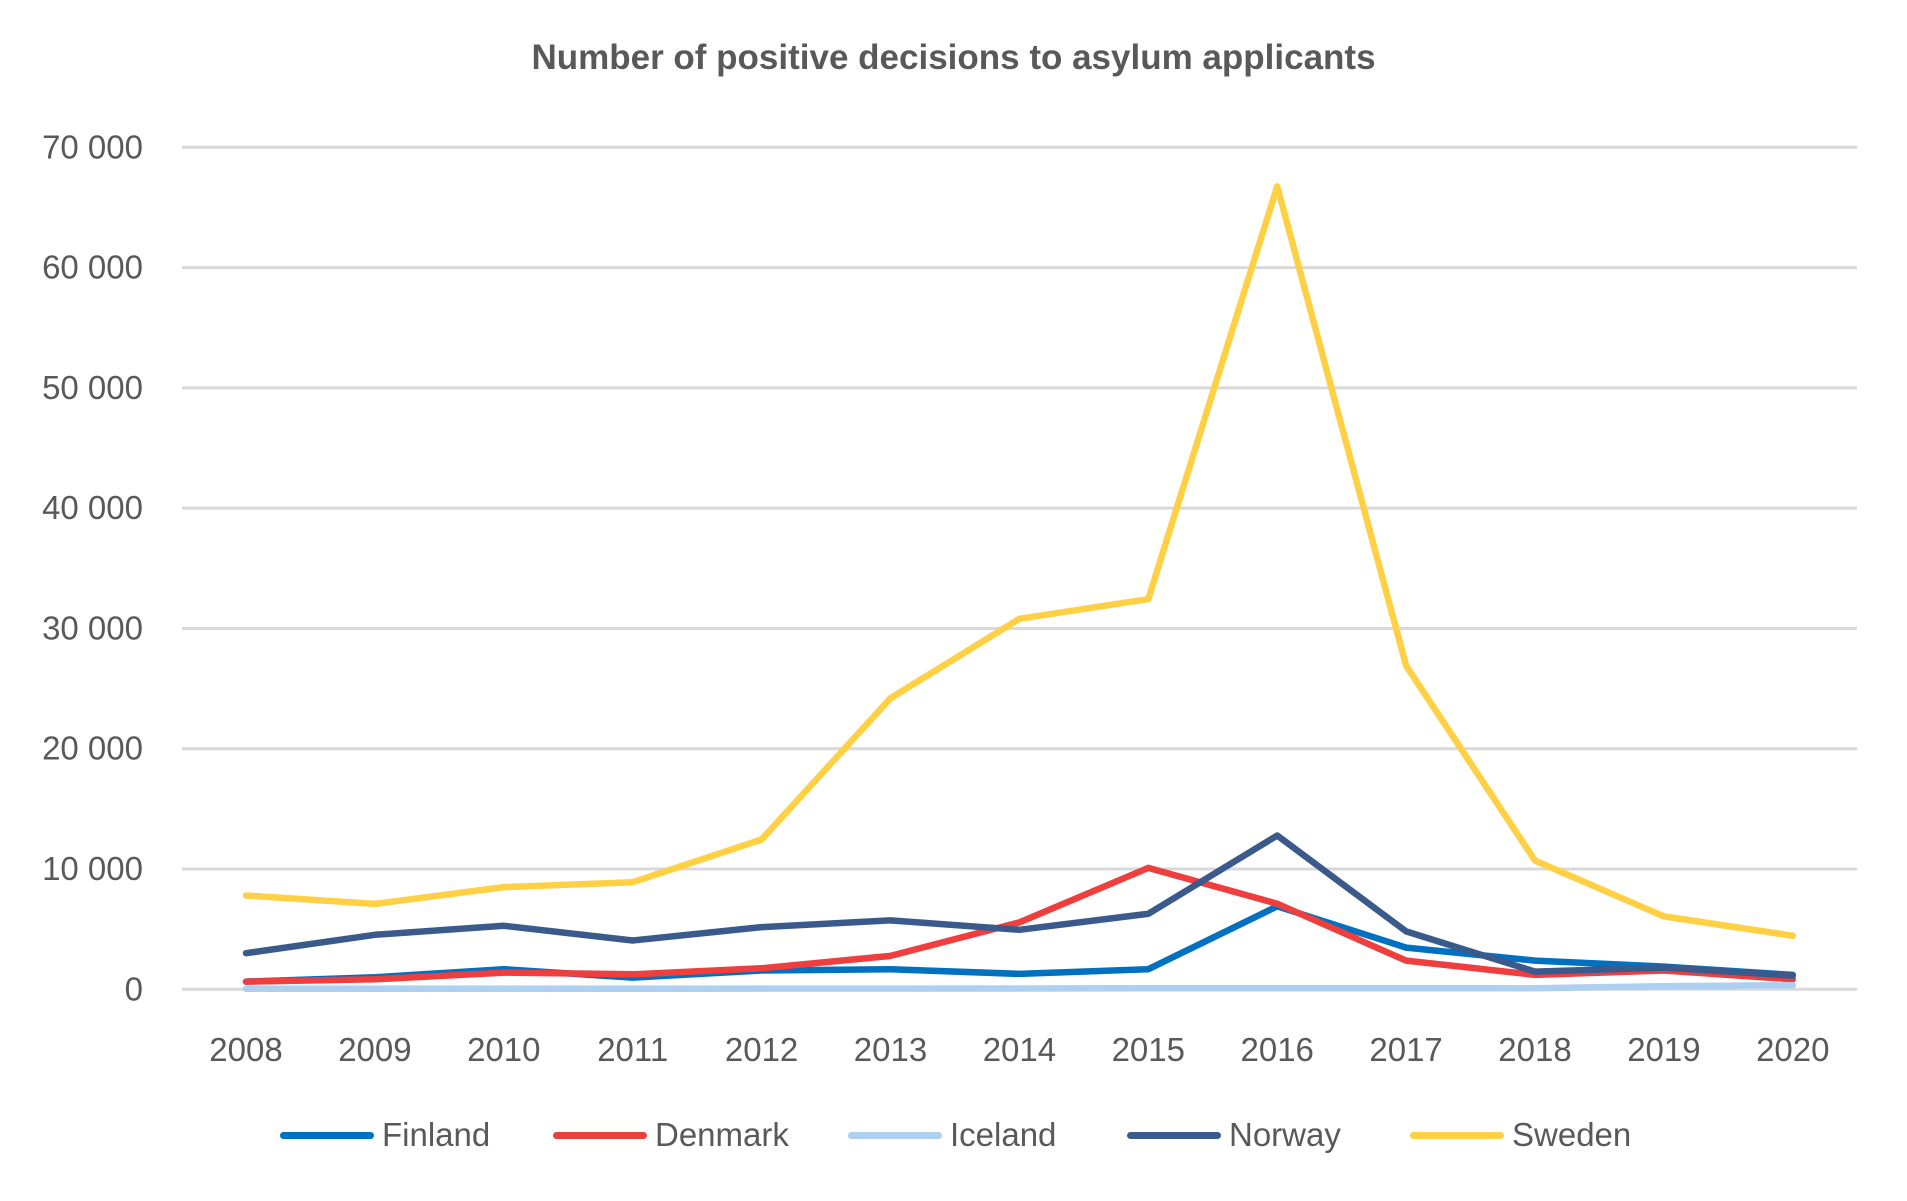 This screenshot has width=1907, height=1201. Describe the element at coordinates (92, 267) in the screenshot. I see `y-tick-label: 60 000` at that location.